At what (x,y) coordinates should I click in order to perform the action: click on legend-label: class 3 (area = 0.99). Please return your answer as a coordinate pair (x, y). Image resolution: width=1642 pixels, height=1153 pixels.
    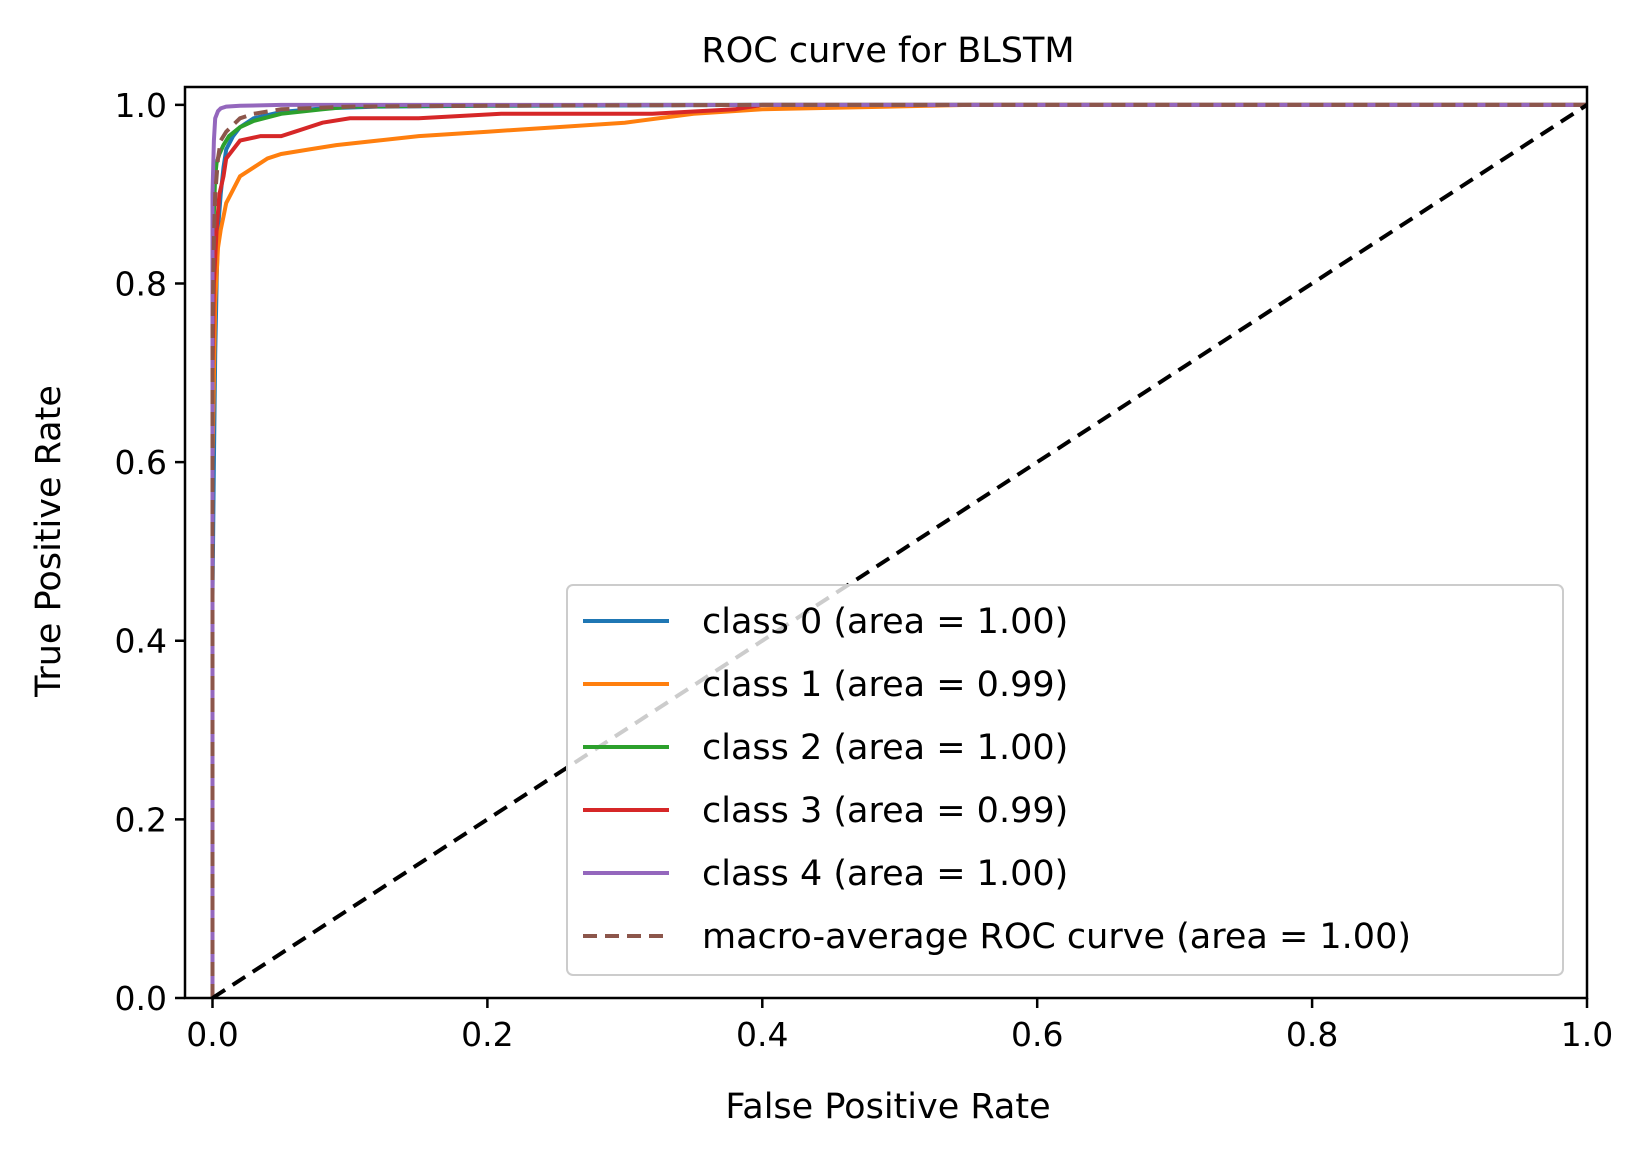
    Looking at the image, I should click on (885, 811).